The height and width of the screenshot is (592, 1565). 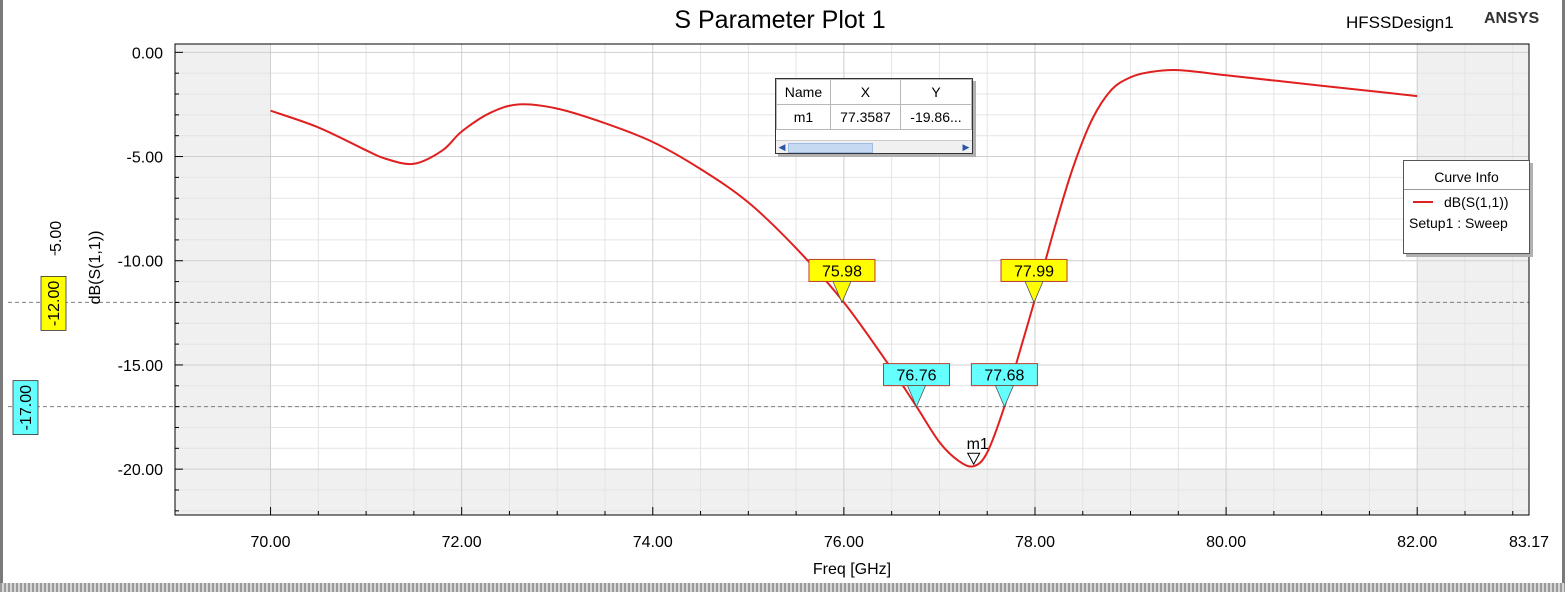 What do you see at coordinates (1035, 542) in the screenshot?
I see `x-tick-label: 78.00` at bounding box center [1035, 542].